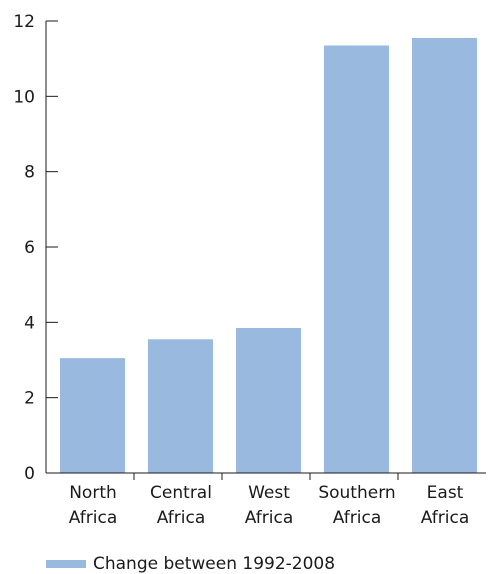  Describe the element at coordinates (24, 97) in the screenshot. I see `y-tick-label: 10` at that location.